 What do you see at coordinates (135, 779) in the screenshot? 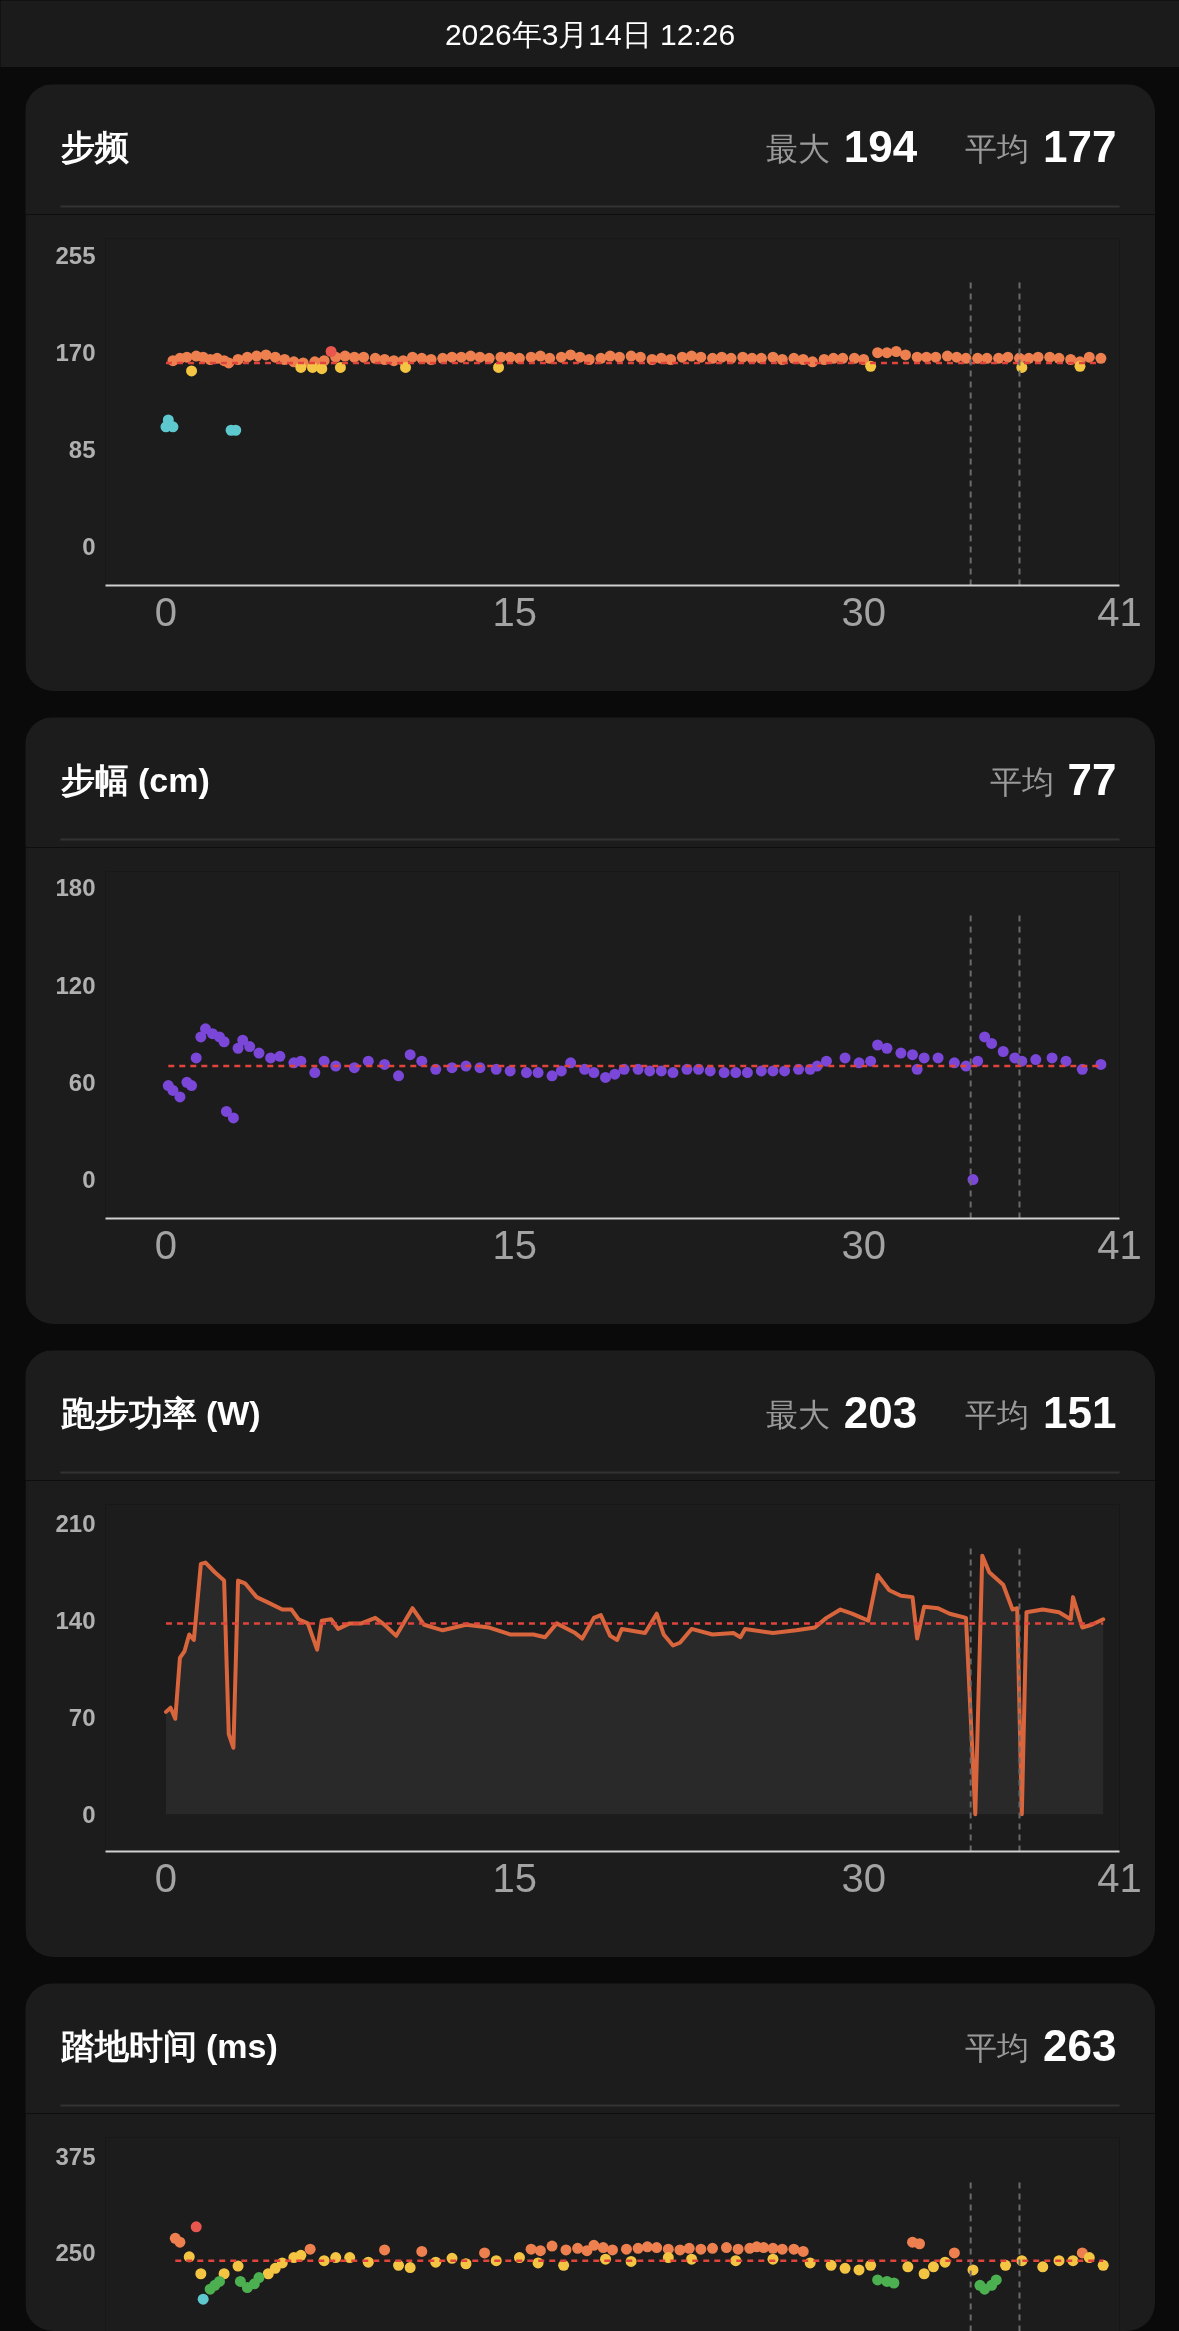
I see `chart-title: 步幅 (cm)` at bounding box center [135, 779].